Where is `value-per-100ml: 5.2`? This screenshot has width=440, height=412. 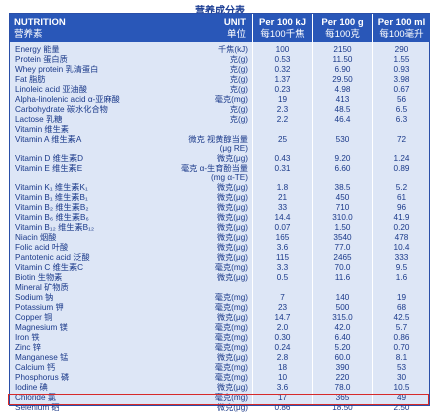
value-per-100ml: 5.2 is located at coordinates (401, 187).